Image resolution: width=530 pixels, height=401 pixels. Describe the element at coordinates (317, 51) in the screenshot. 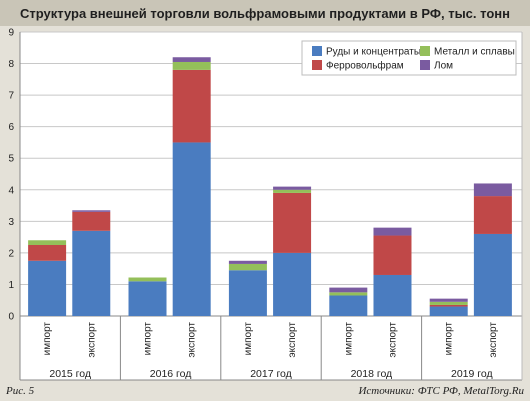

I see `legend-swatch-ore` at that location.